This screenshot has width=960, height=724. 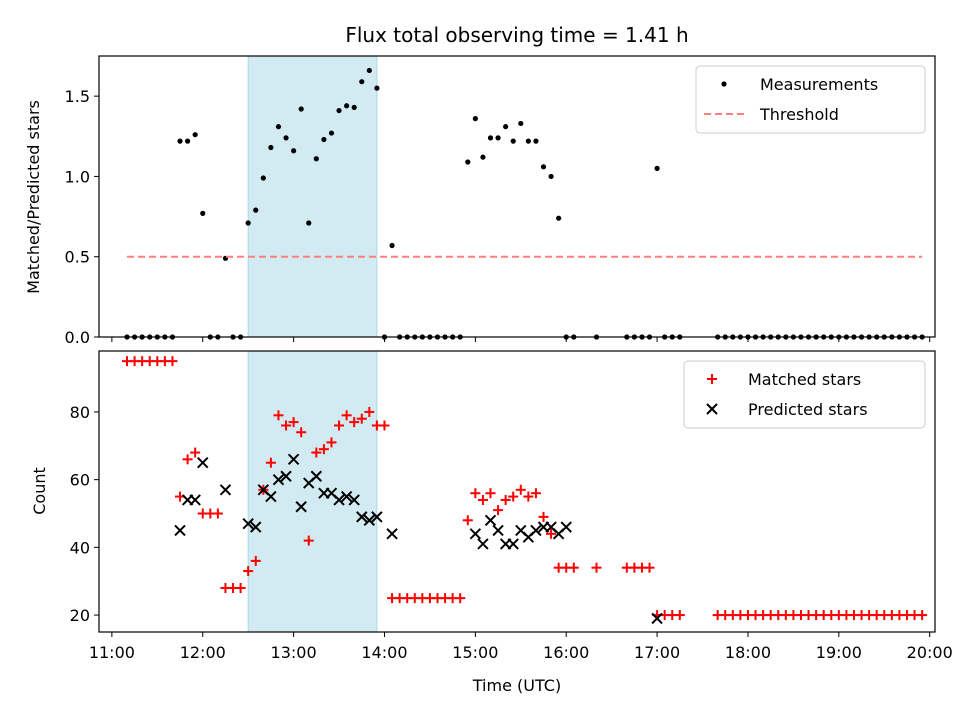 I want to click on legend-label: Predicted stars, so click(x=808, y=409).